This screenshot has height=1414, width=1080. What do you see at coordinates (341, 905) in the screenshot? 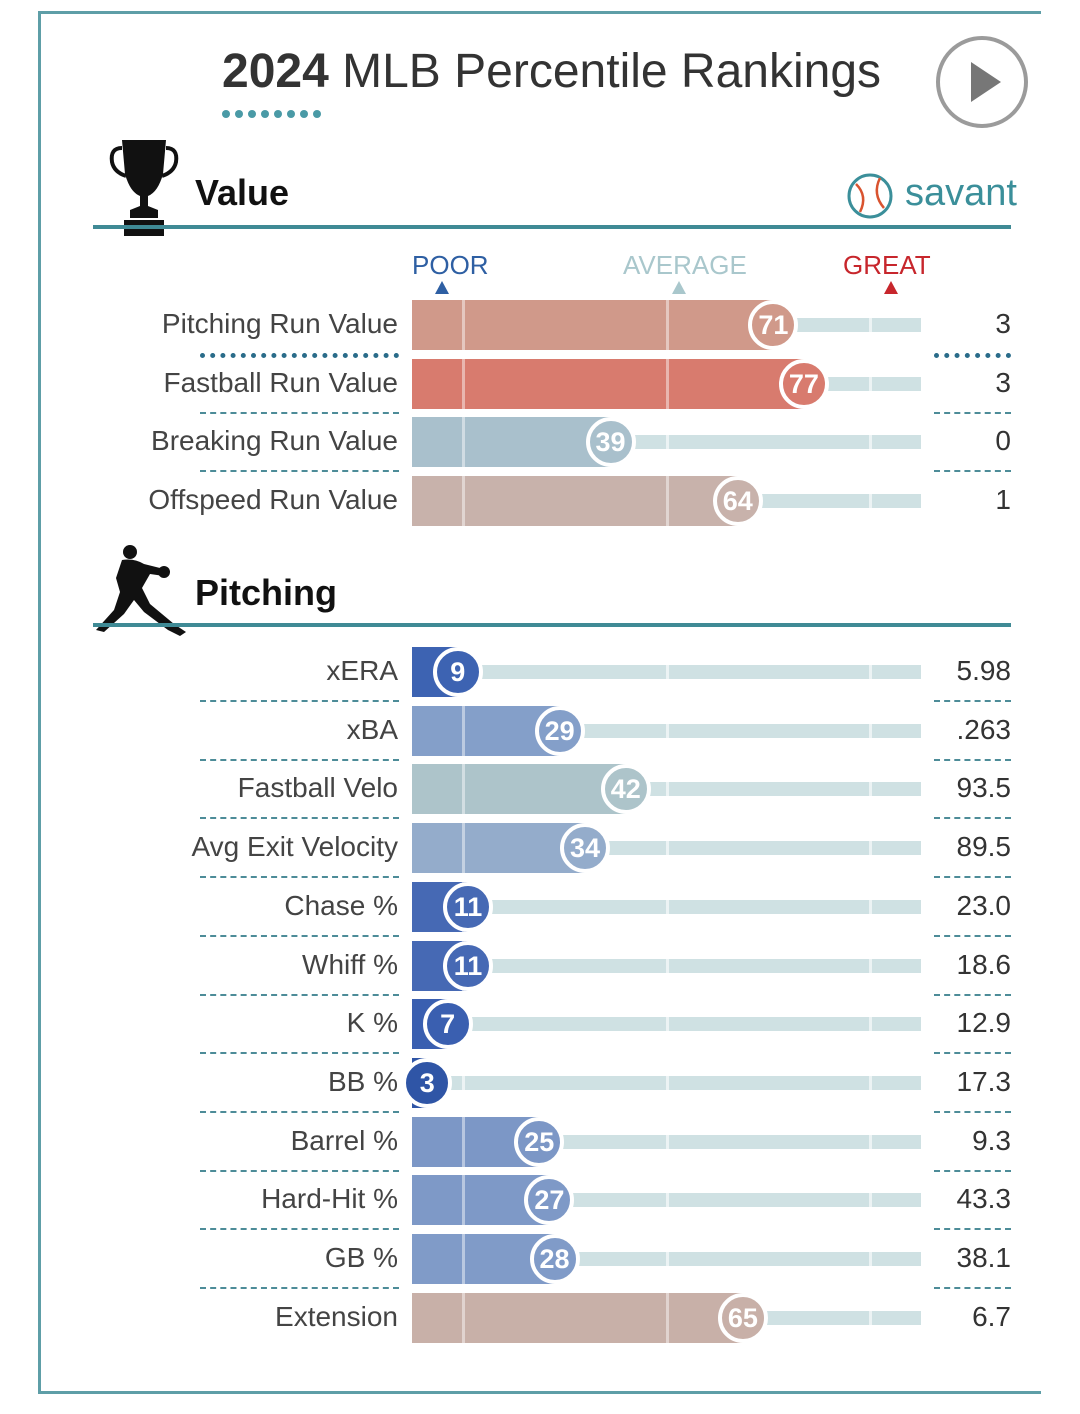
I see `row-label: Chase %` at bounding box center [341, 905].